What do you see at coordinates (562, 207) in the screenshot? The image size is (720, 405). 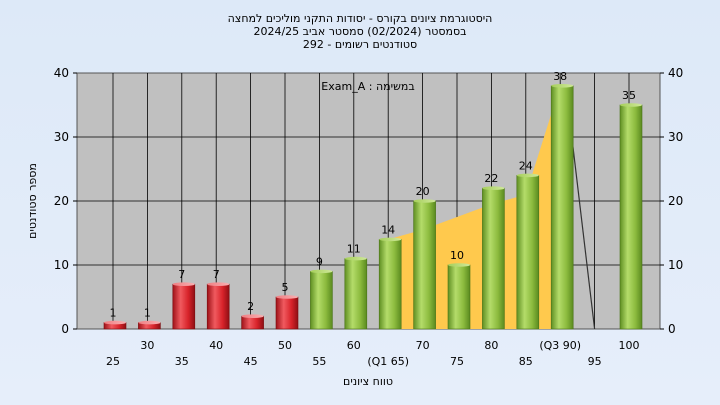 I see `bar-(Q3 90)` at bounding box center [562, 207].